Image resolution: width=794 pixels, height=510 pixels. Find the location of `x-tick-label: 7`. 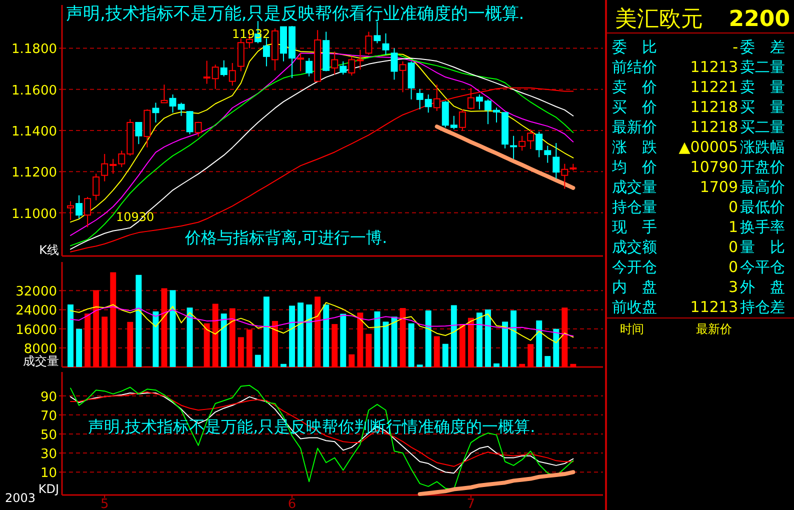

x-tick-label: 7 is located at coordinates (471, 503).